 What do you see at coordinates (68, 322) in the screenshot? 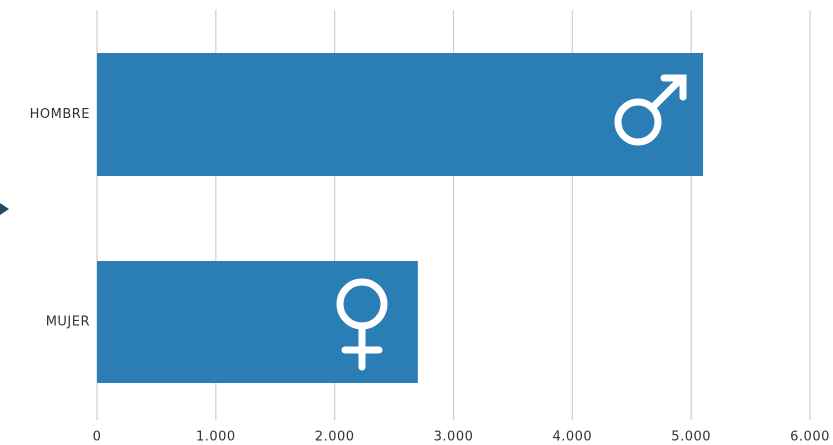
I see `y-tick-label: MUJER` at bounding box center [68, 322].